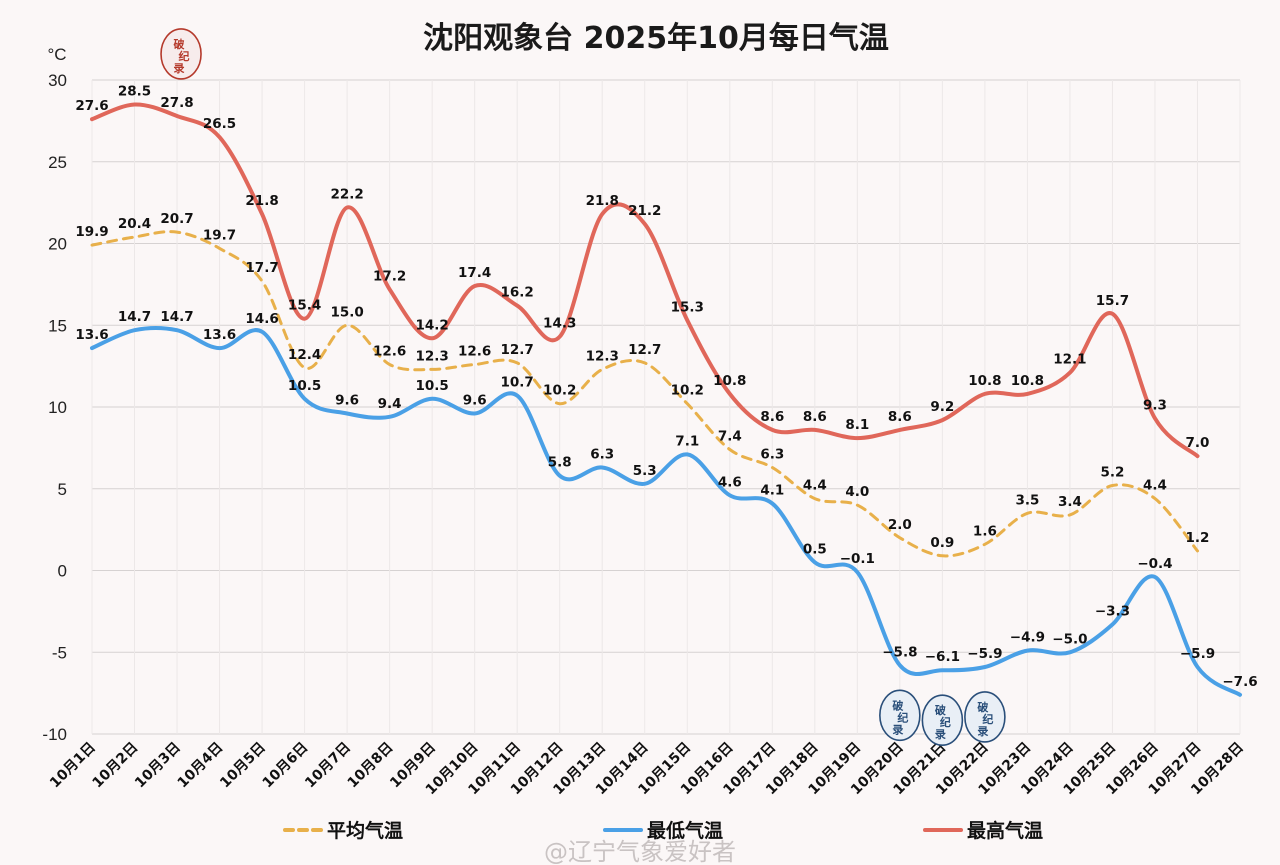 Image resolution: width=1280 pixels, height=865 pixels. I want to click on max-temp-data-label: 7.0, so click(1198, 443).